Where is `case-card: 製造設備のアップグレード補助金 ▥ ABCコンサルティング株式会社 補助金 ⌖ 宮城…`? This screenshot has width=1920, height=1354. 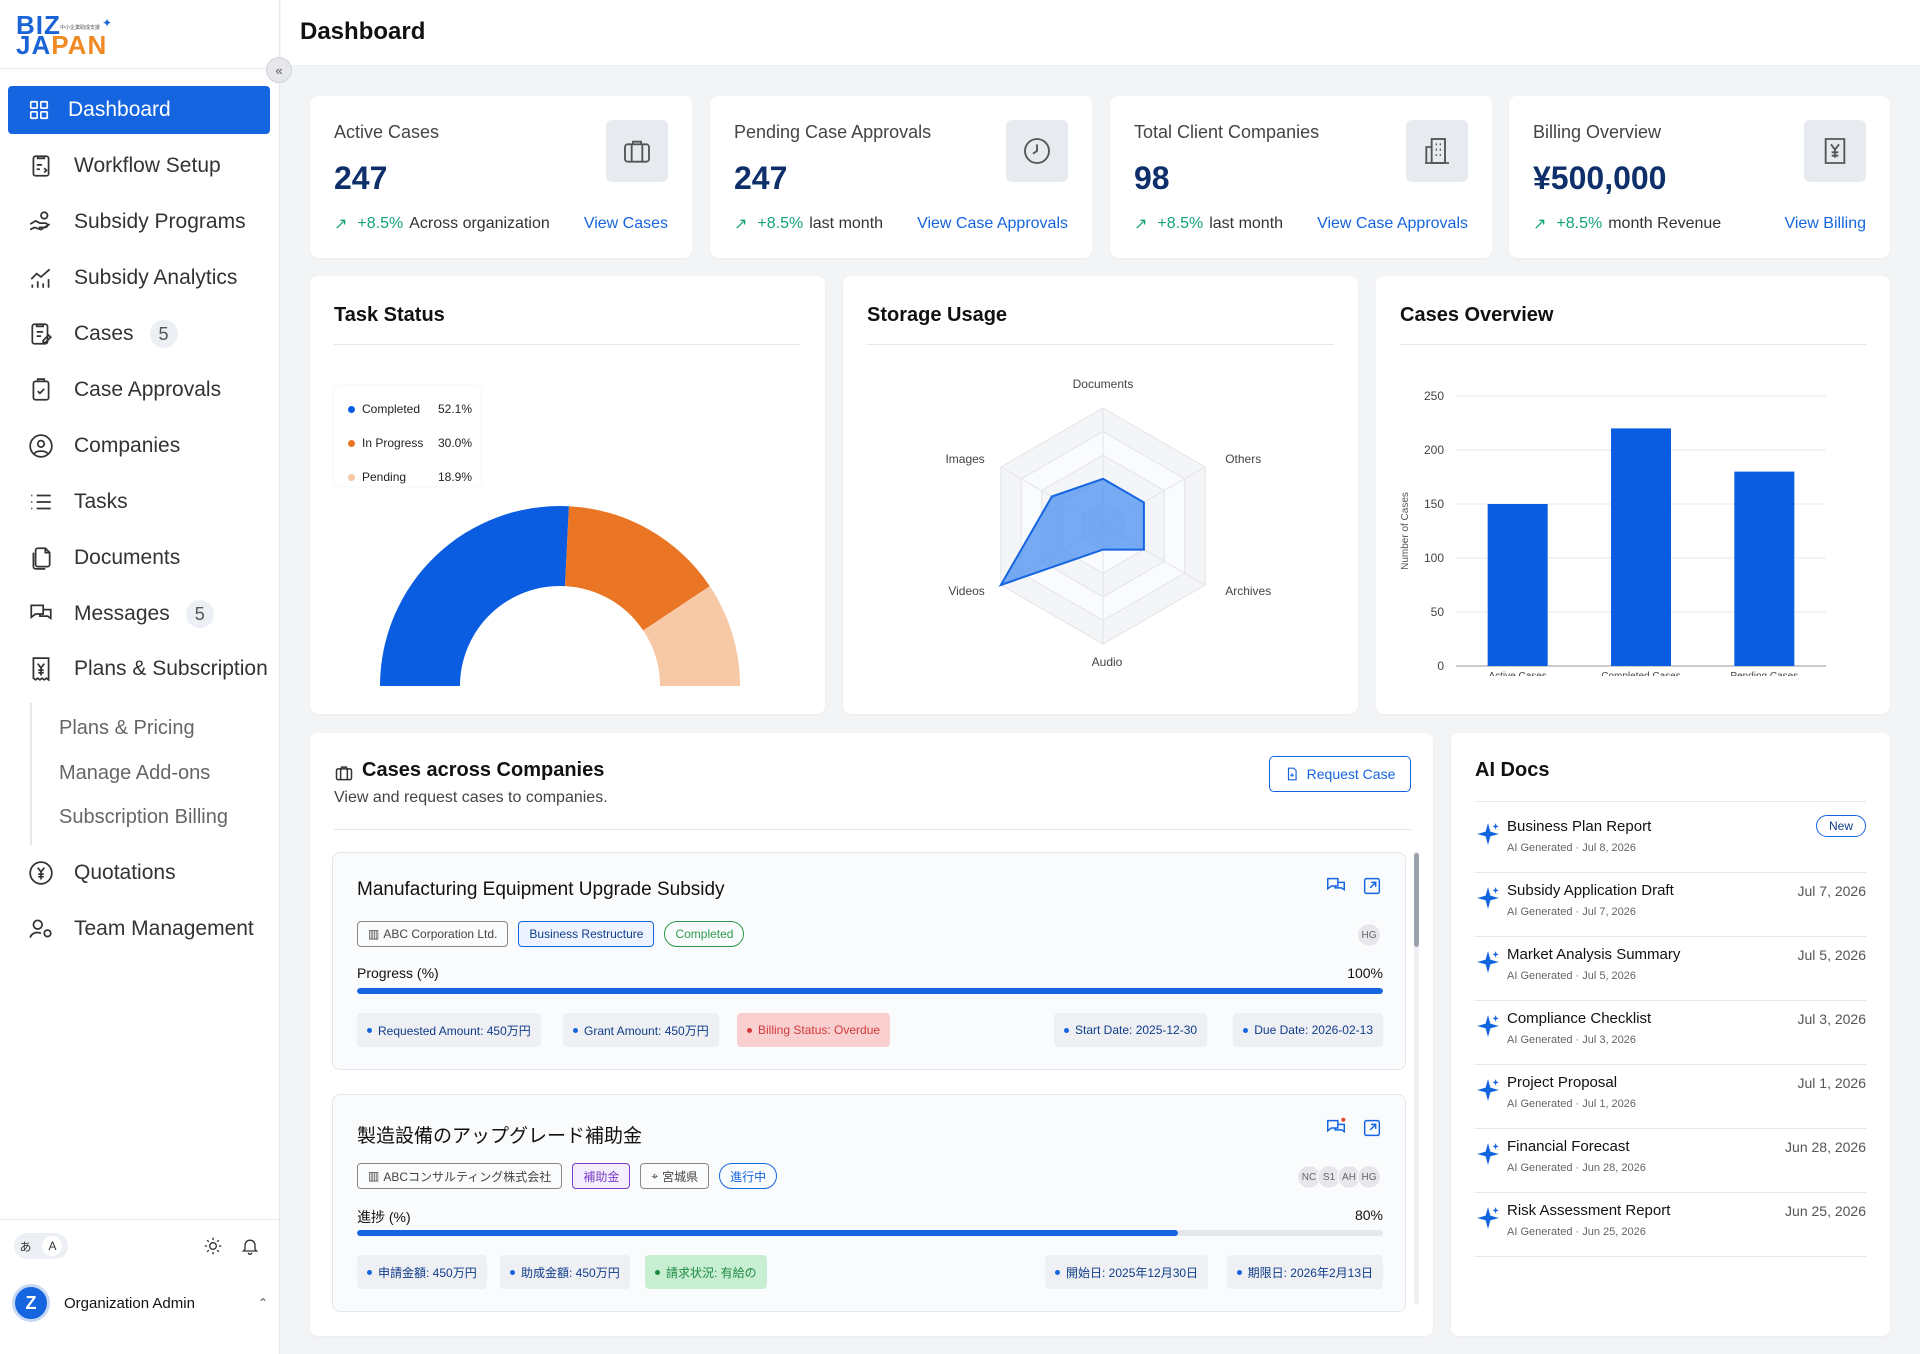 case-card: 製造設備のアップグレード補助金 ▥ ABCコンサルティング株式会社 補助金 ⌖ 宮城… is located at coordinates (869, 1203).